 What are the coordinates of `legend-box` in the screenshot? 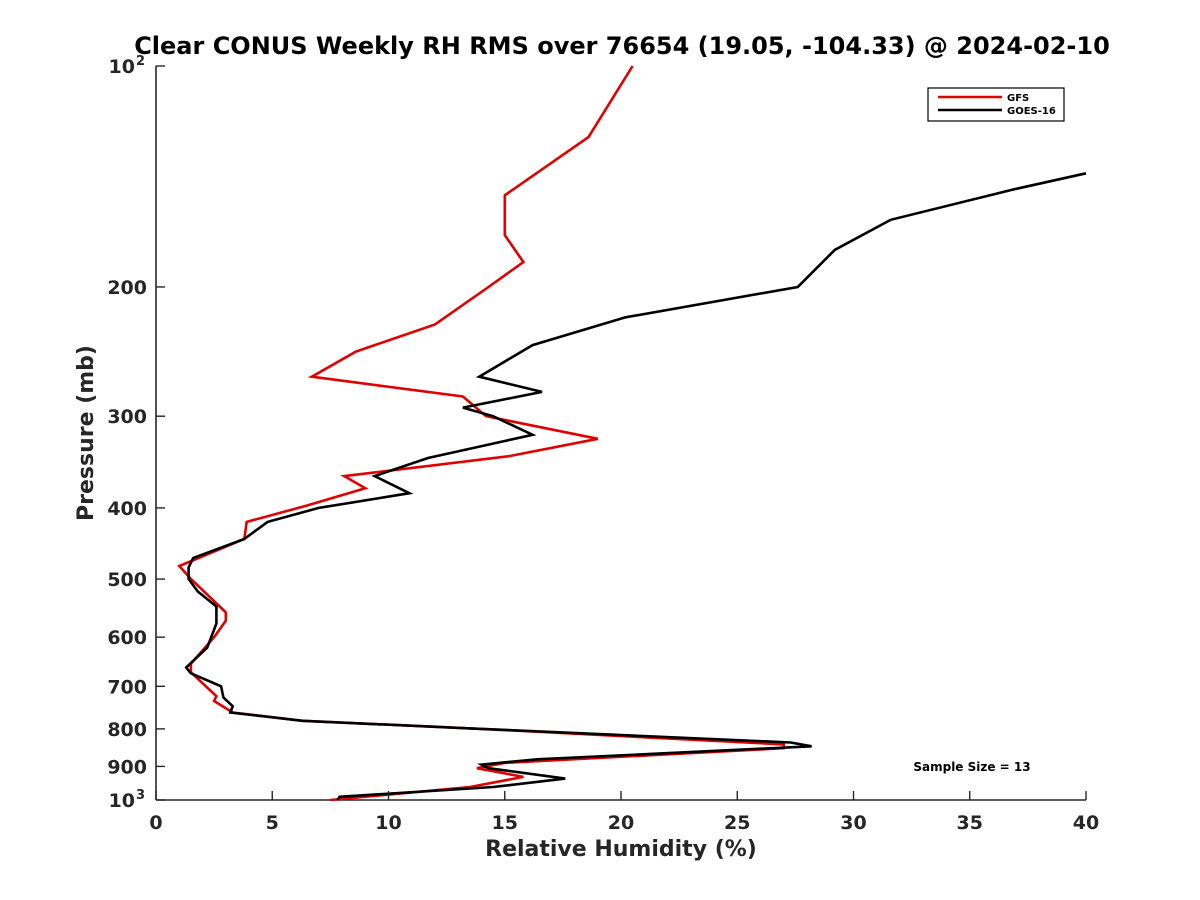 It's located at (996, 104).